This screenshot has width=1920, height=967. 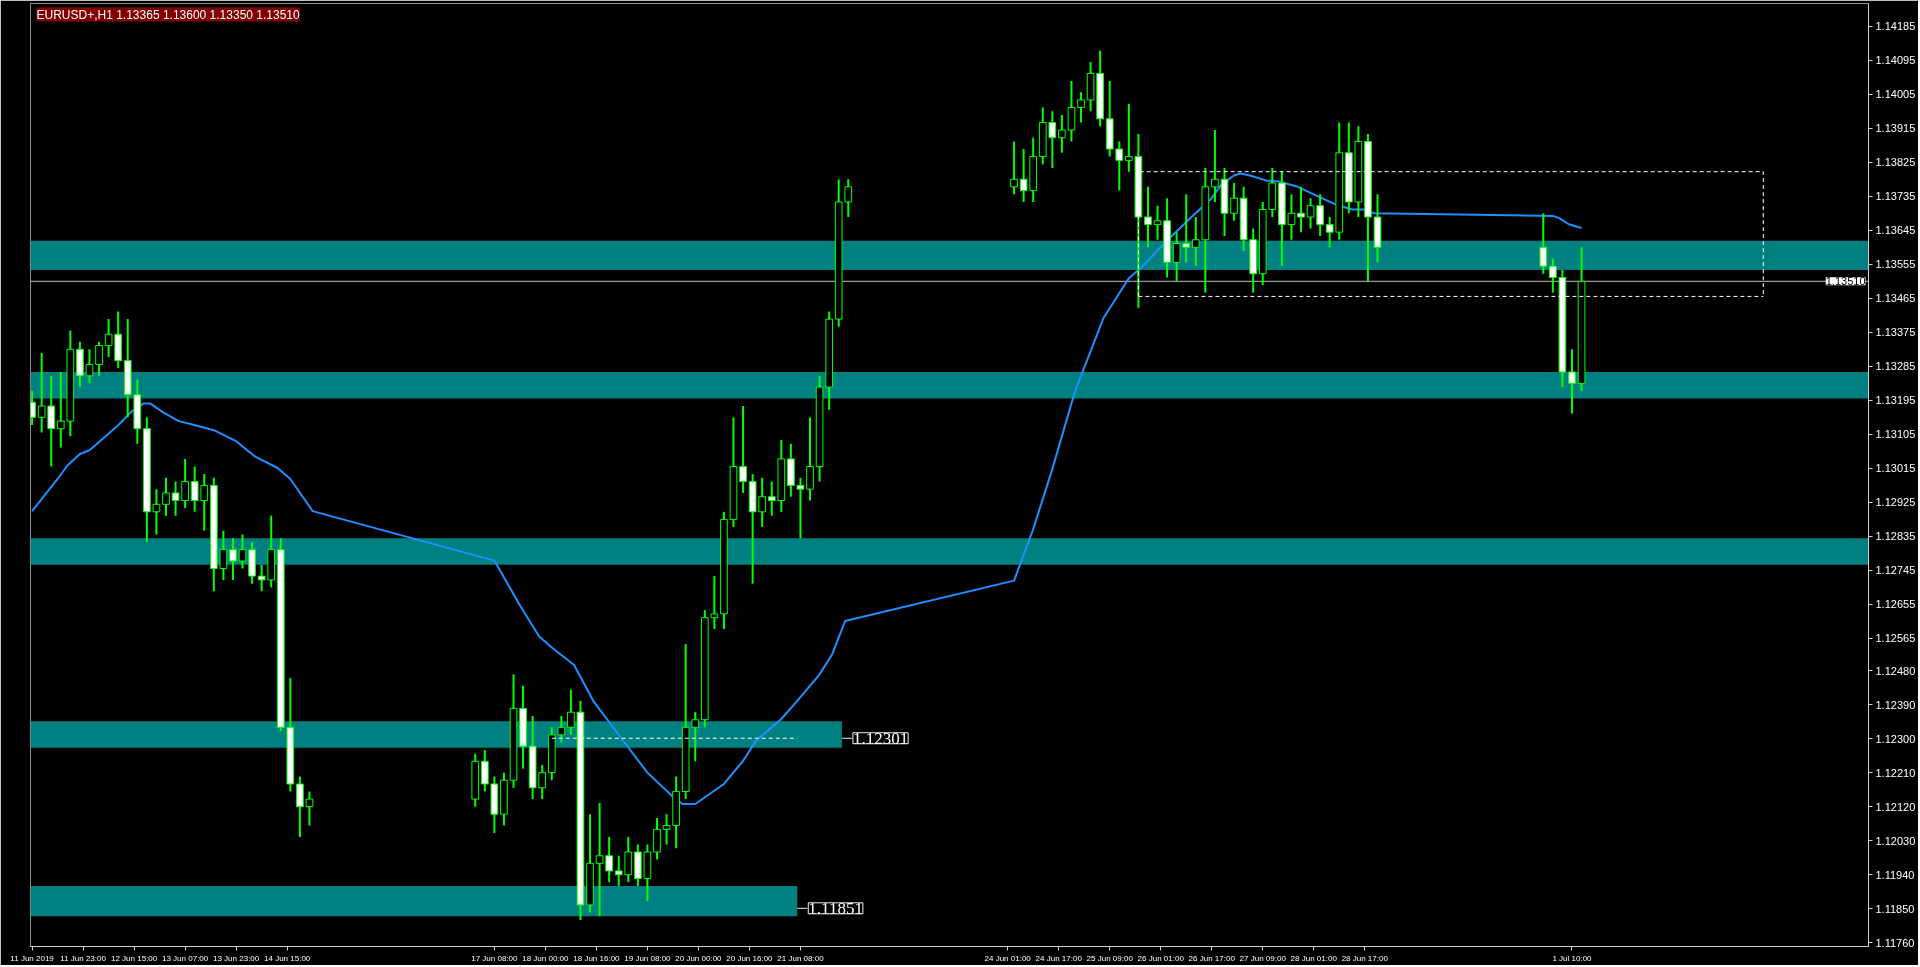 What do you see at coordinates (1895, 604) in the screenshot?
I see `y-tick-label: 1.12655` at bounding box center [1895, 604].